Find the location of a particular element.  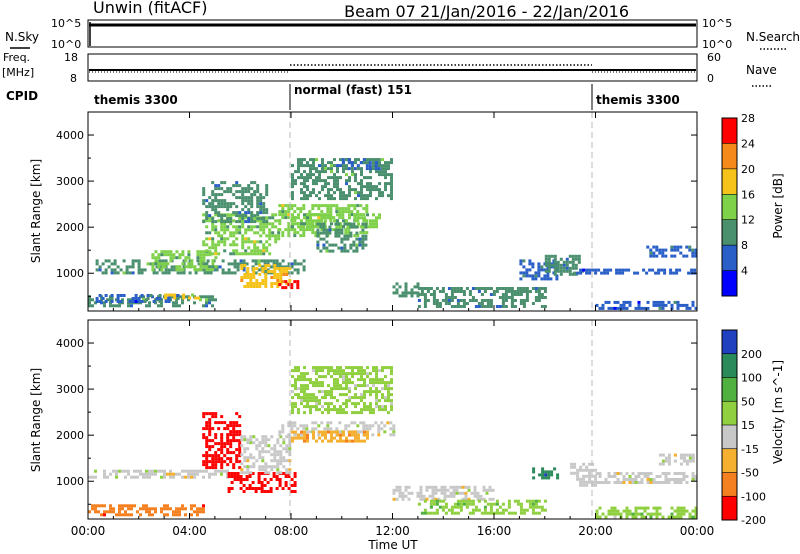

colorbar-swatch is located at coordinates (729, 156).